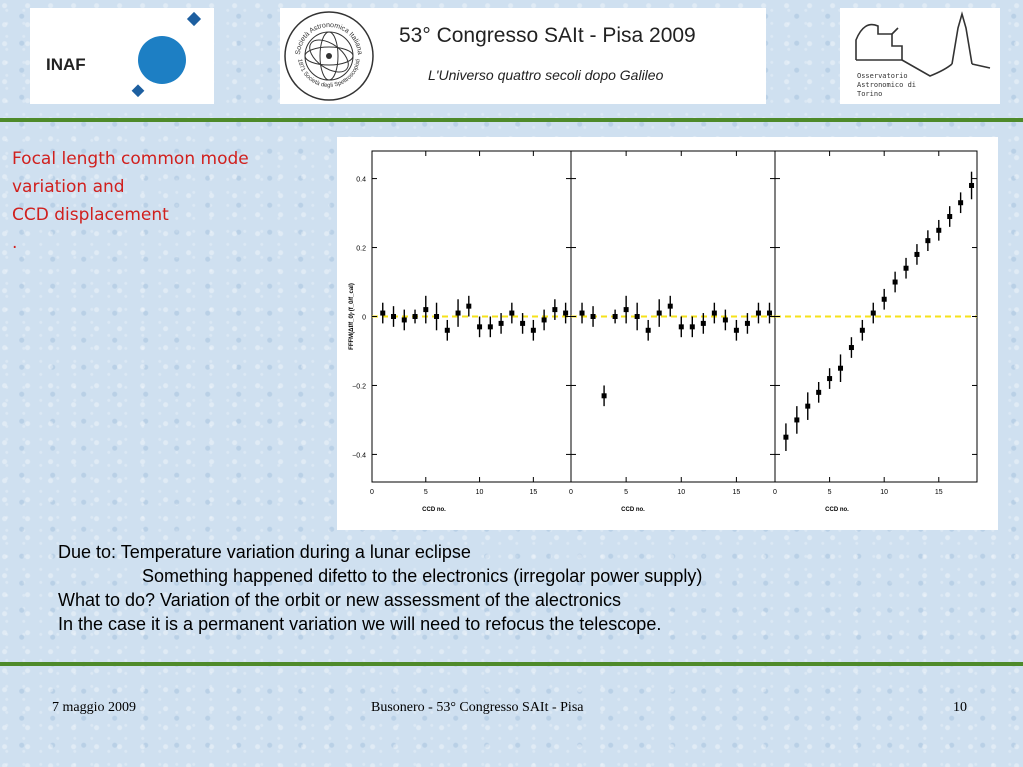  I want to click on inaf-logo-card: INAF, so click(122, 56).